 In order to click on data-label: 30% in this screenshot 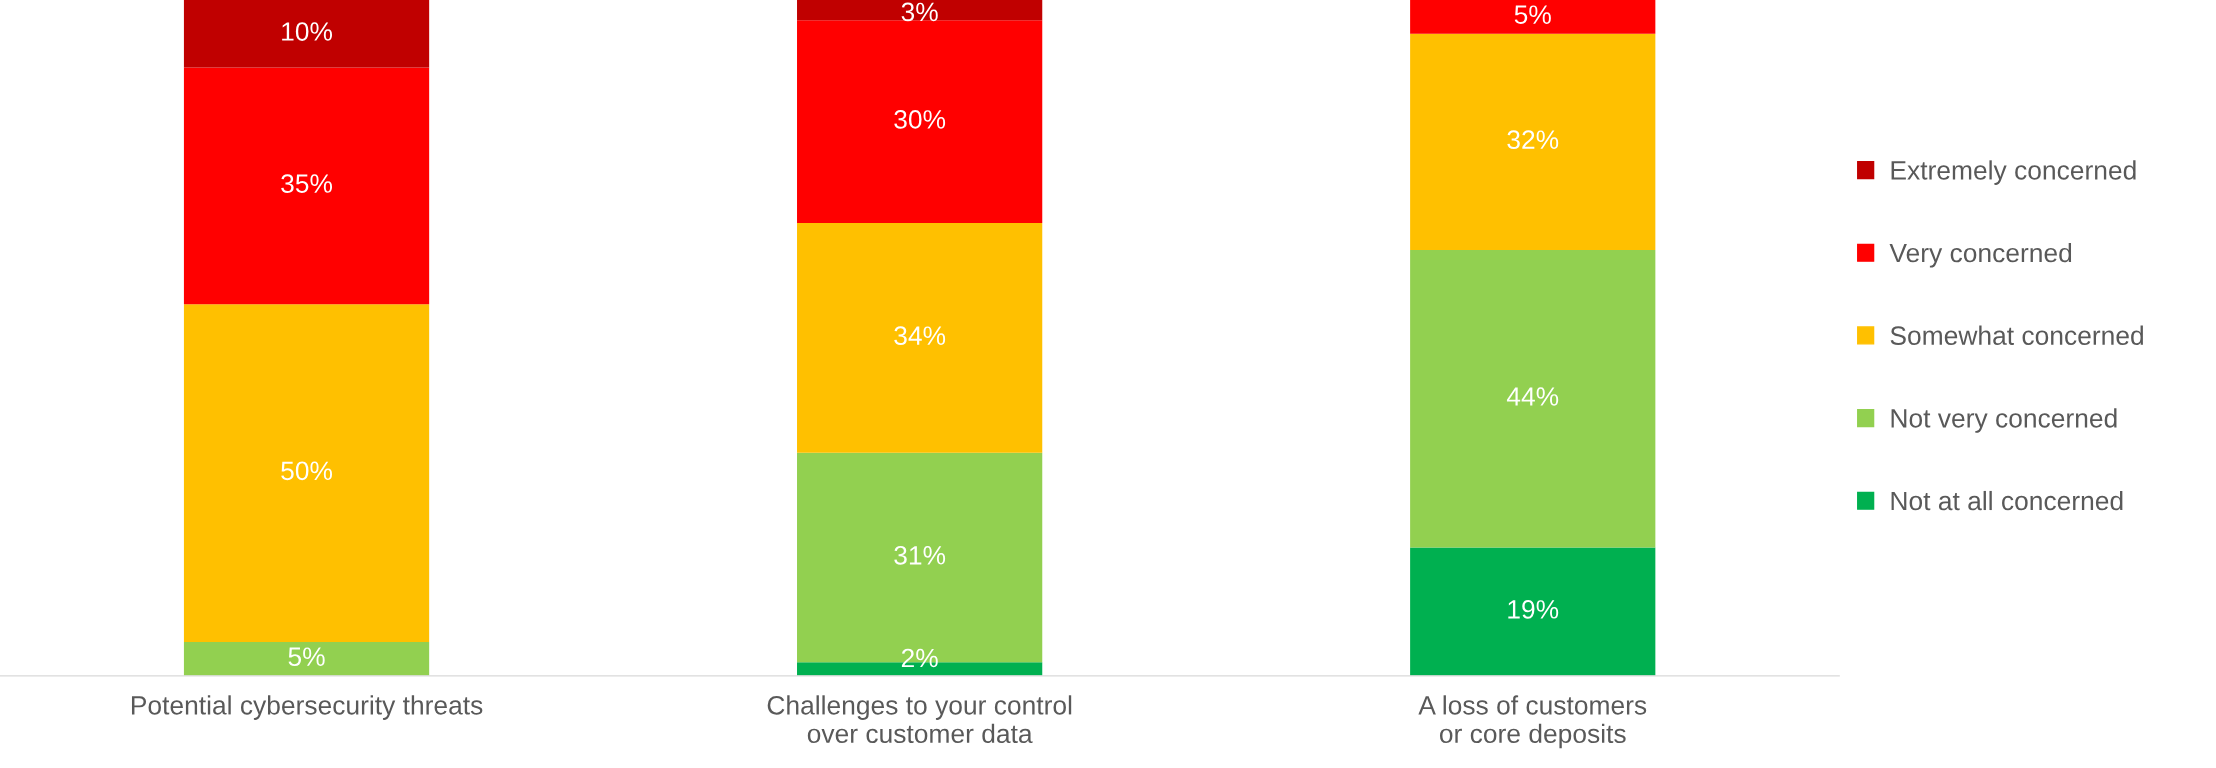, I will do `click(920, 119)`.